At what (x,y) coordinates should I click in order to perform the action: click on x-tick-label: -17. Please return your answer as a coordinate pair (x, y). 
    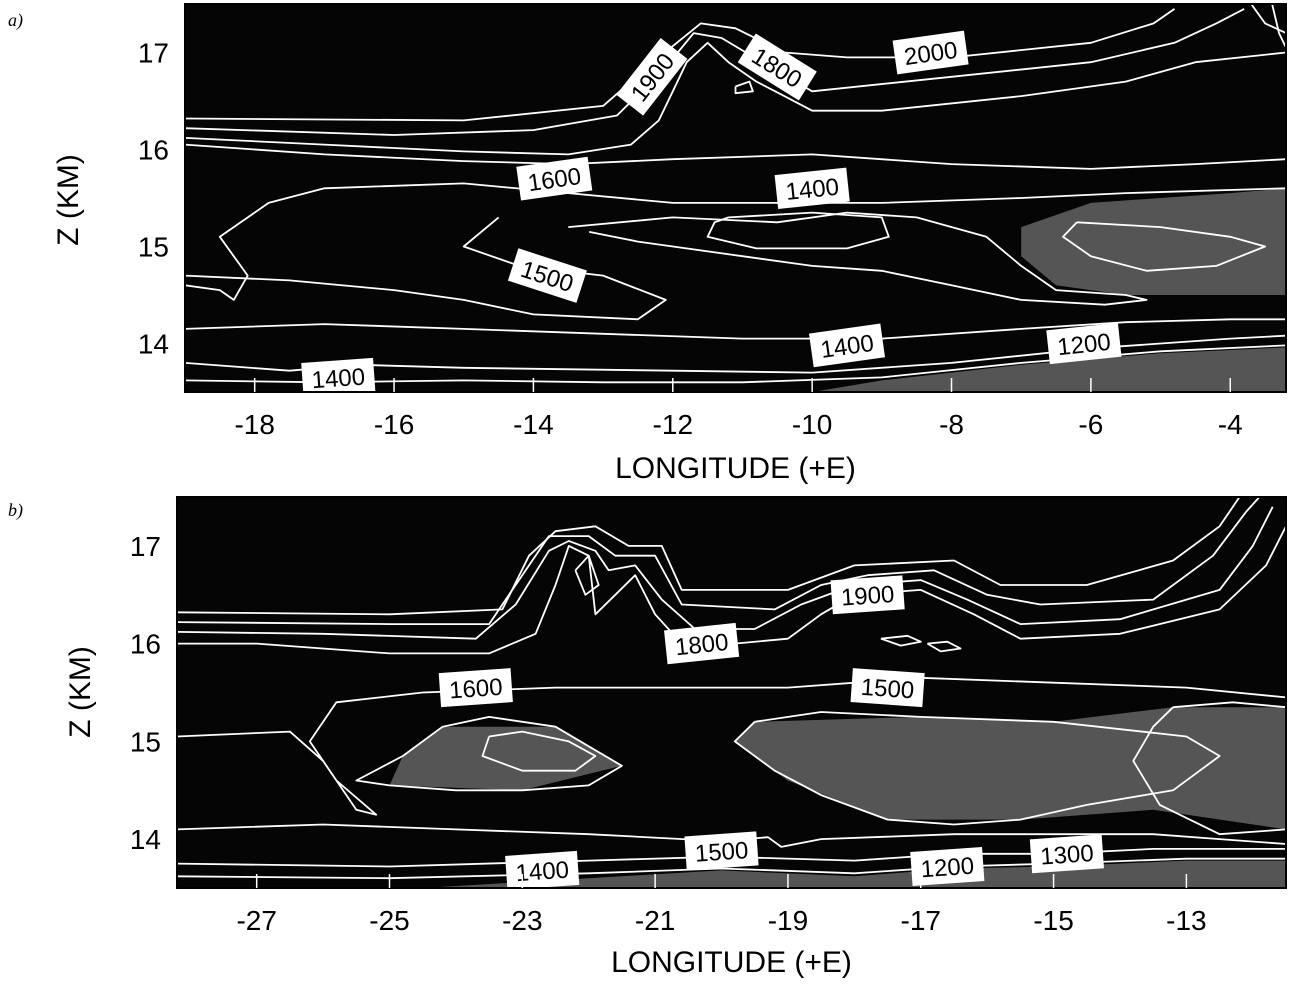
    Looking at the image, I should click on (921, 920).